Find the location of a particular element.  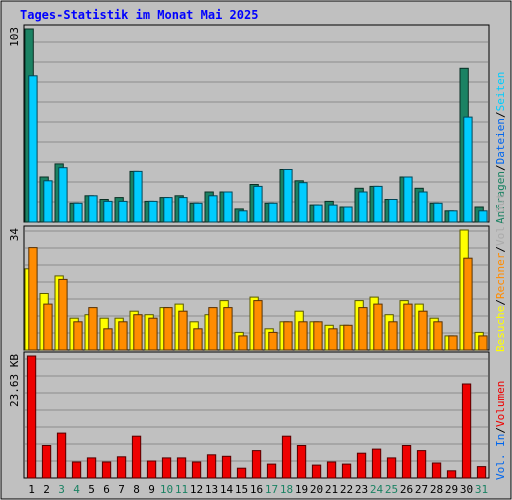

x-tick-label-1: 1 is located at coordinates (31, 489).